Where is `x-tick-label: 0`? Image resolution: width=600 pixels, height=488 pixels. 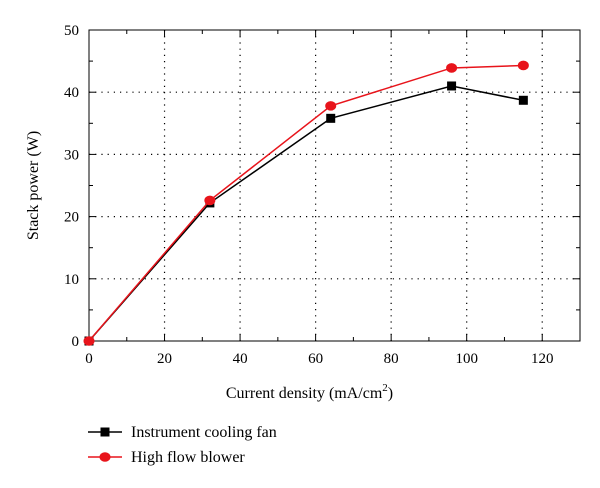
x-tick-label: 0 is located at coordinates (89, 359).